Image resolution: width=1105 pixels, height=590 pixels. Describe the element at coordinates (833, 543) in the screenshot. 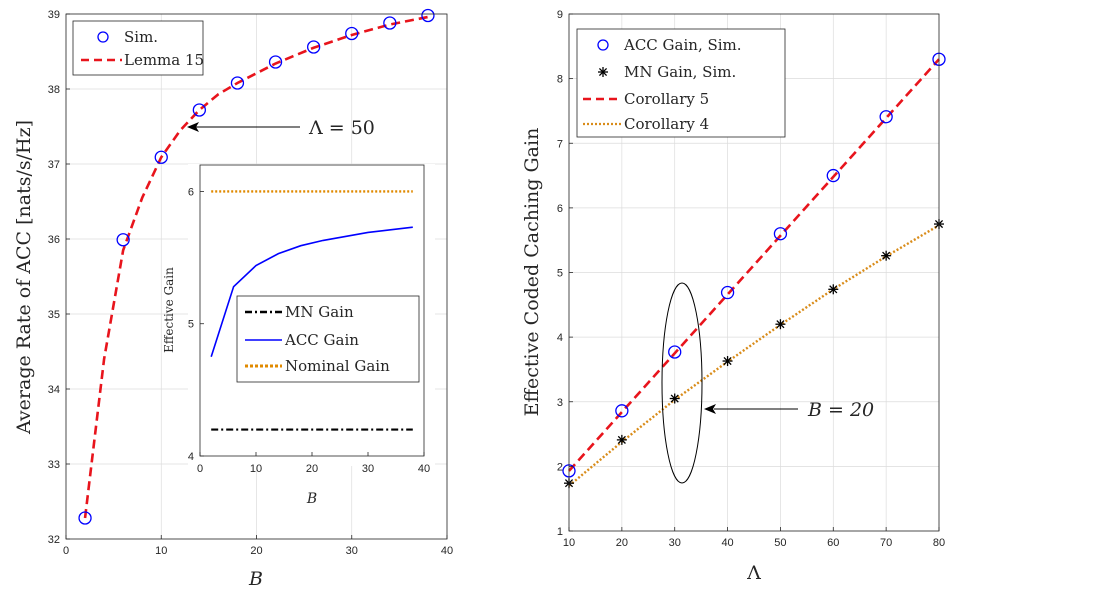

I see `right-x-tick-label: 60` at that location.